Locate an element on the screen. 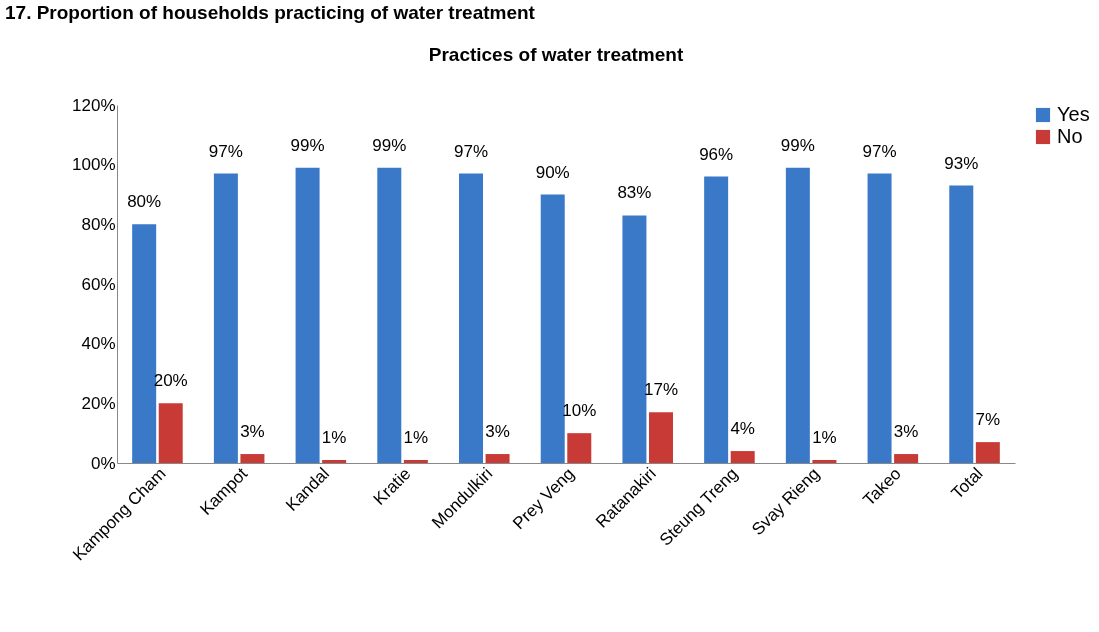  y-tick-label: 20% is located at coordinates (98, 403).